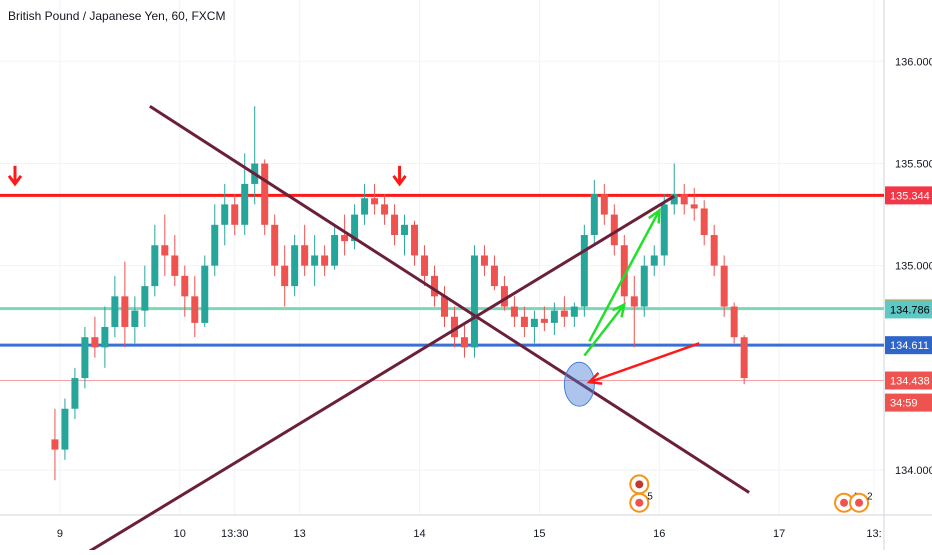 The height and width of the screenshot is (555, 932). Describe the element at coordinates (60, 534) in the screenshot. I see `x-tick-label: 9` at that location.